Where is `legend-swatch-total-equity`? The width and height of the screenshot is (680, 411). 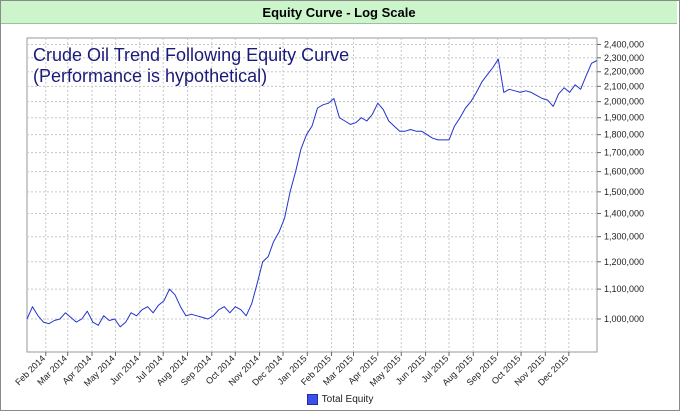 legend-swatch-total-equity is located at coordinates (312, 399).